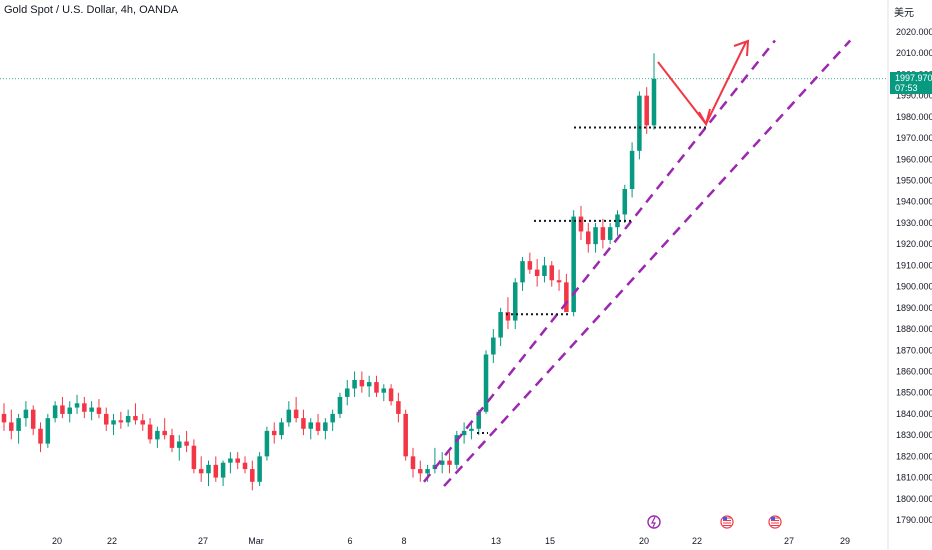 This screenshot has height=550, width=932. I want to click on x-axis: 20 22 27 Mar 6 8 13 15 20 22 27 29, so click(451, 541).